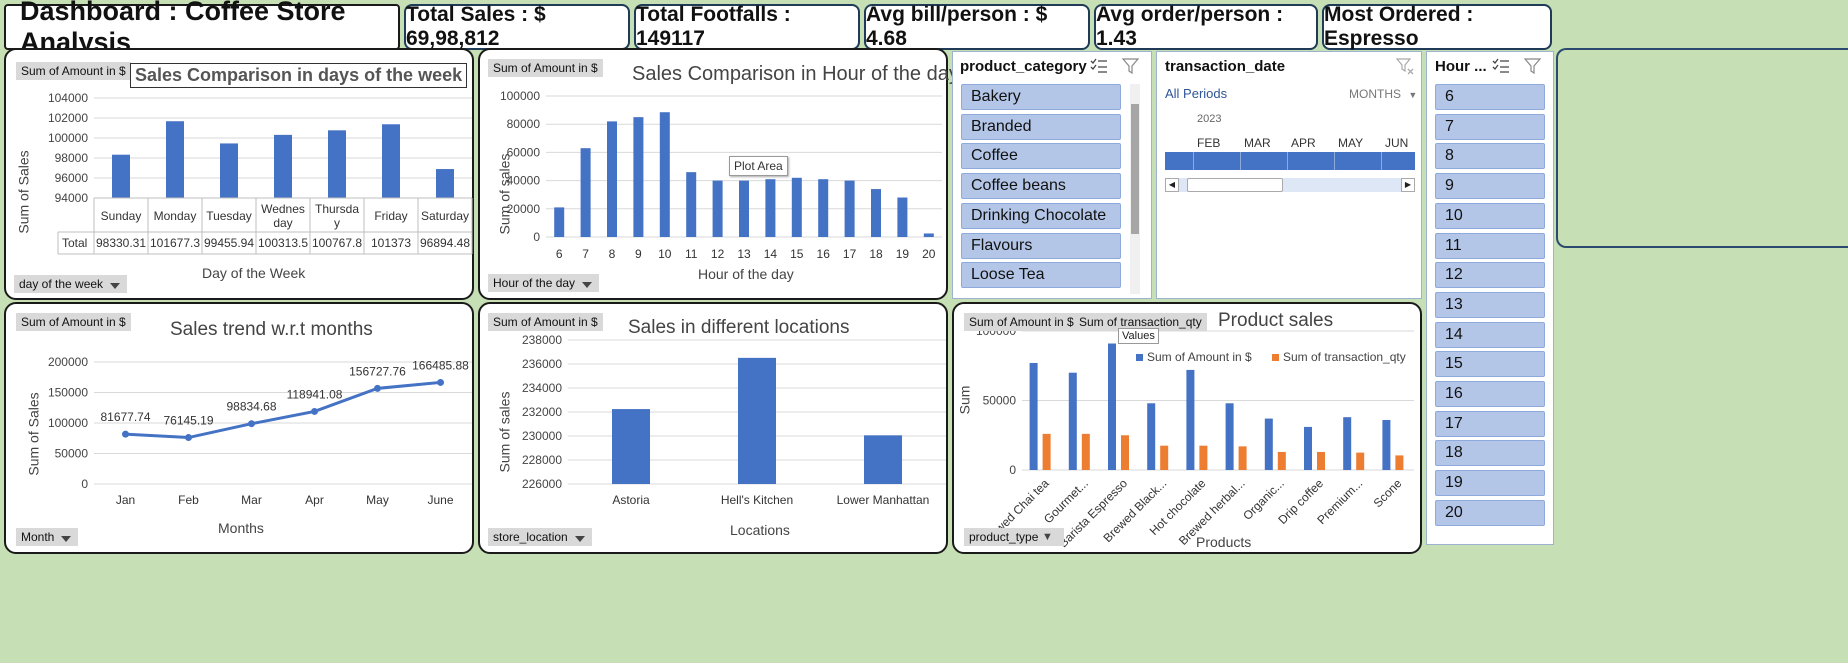 The width and height of the screenshot is (1848, 663). What do you see at coordinates (517, 26) in the screenshot?
I see `kpi-total-sales: Total Sales : $ 69,98,812` at bounding box center [517, 26].